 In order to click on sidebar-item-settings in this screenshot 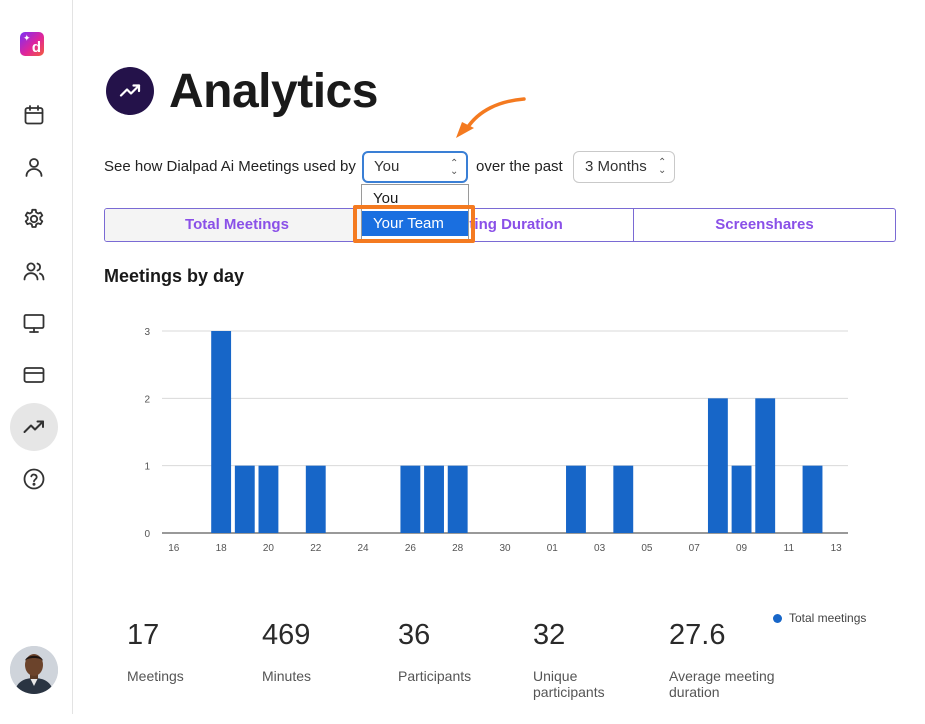, I will do `click(34, 219)`.